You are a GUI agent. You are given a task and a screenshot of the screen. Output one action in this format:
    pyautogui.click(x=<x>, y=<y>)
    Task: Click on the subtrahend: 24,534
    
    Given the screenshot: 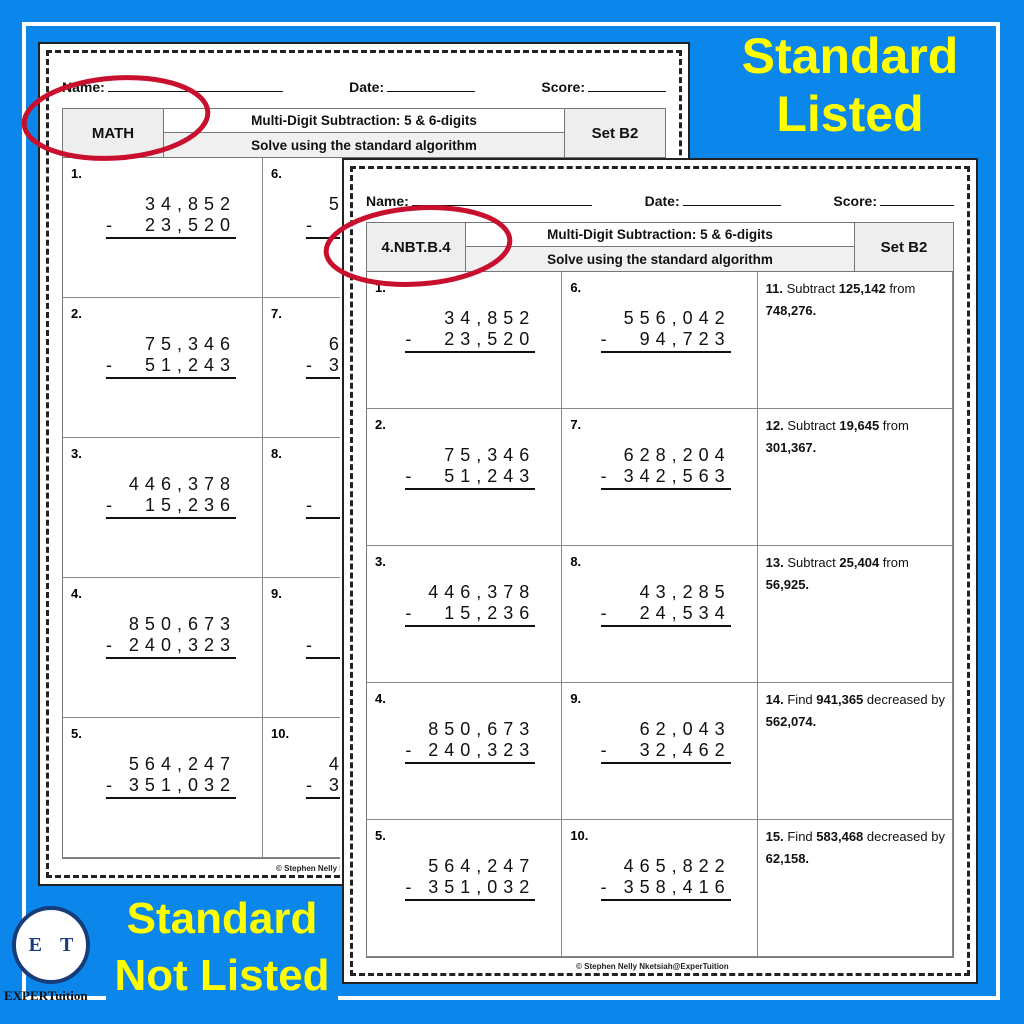 What is the action you would take?
    pyautogui.click(x=685, y=613)
    